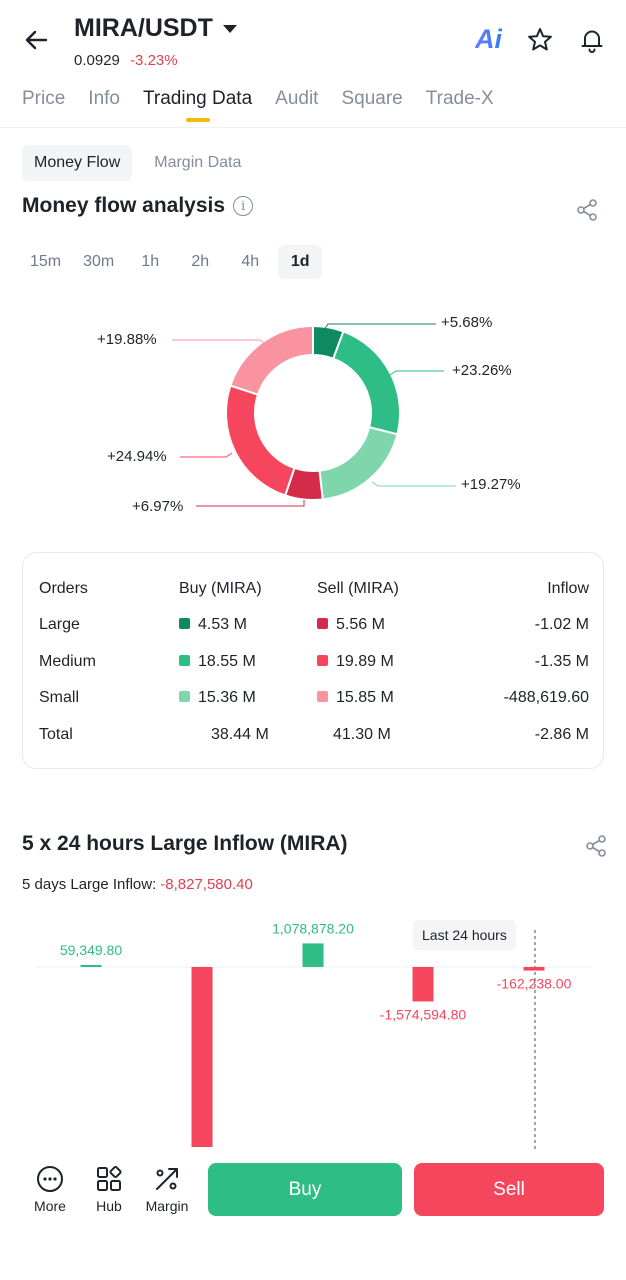 The width and height of the screenshot is (626, 1280). I want to click on hub-icon, so click(109, 1178).